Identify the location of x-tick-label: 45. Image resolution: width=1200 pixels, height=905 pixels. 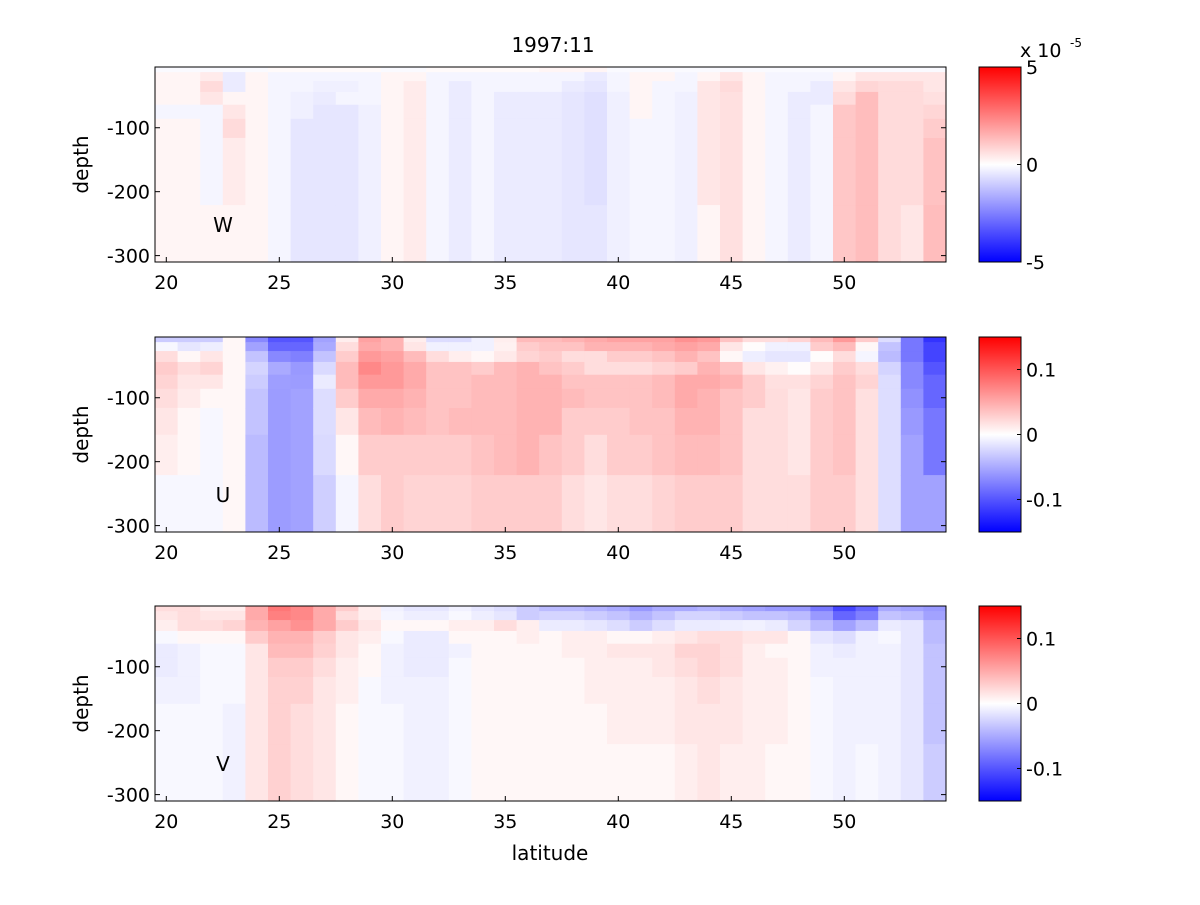
(731, 822).